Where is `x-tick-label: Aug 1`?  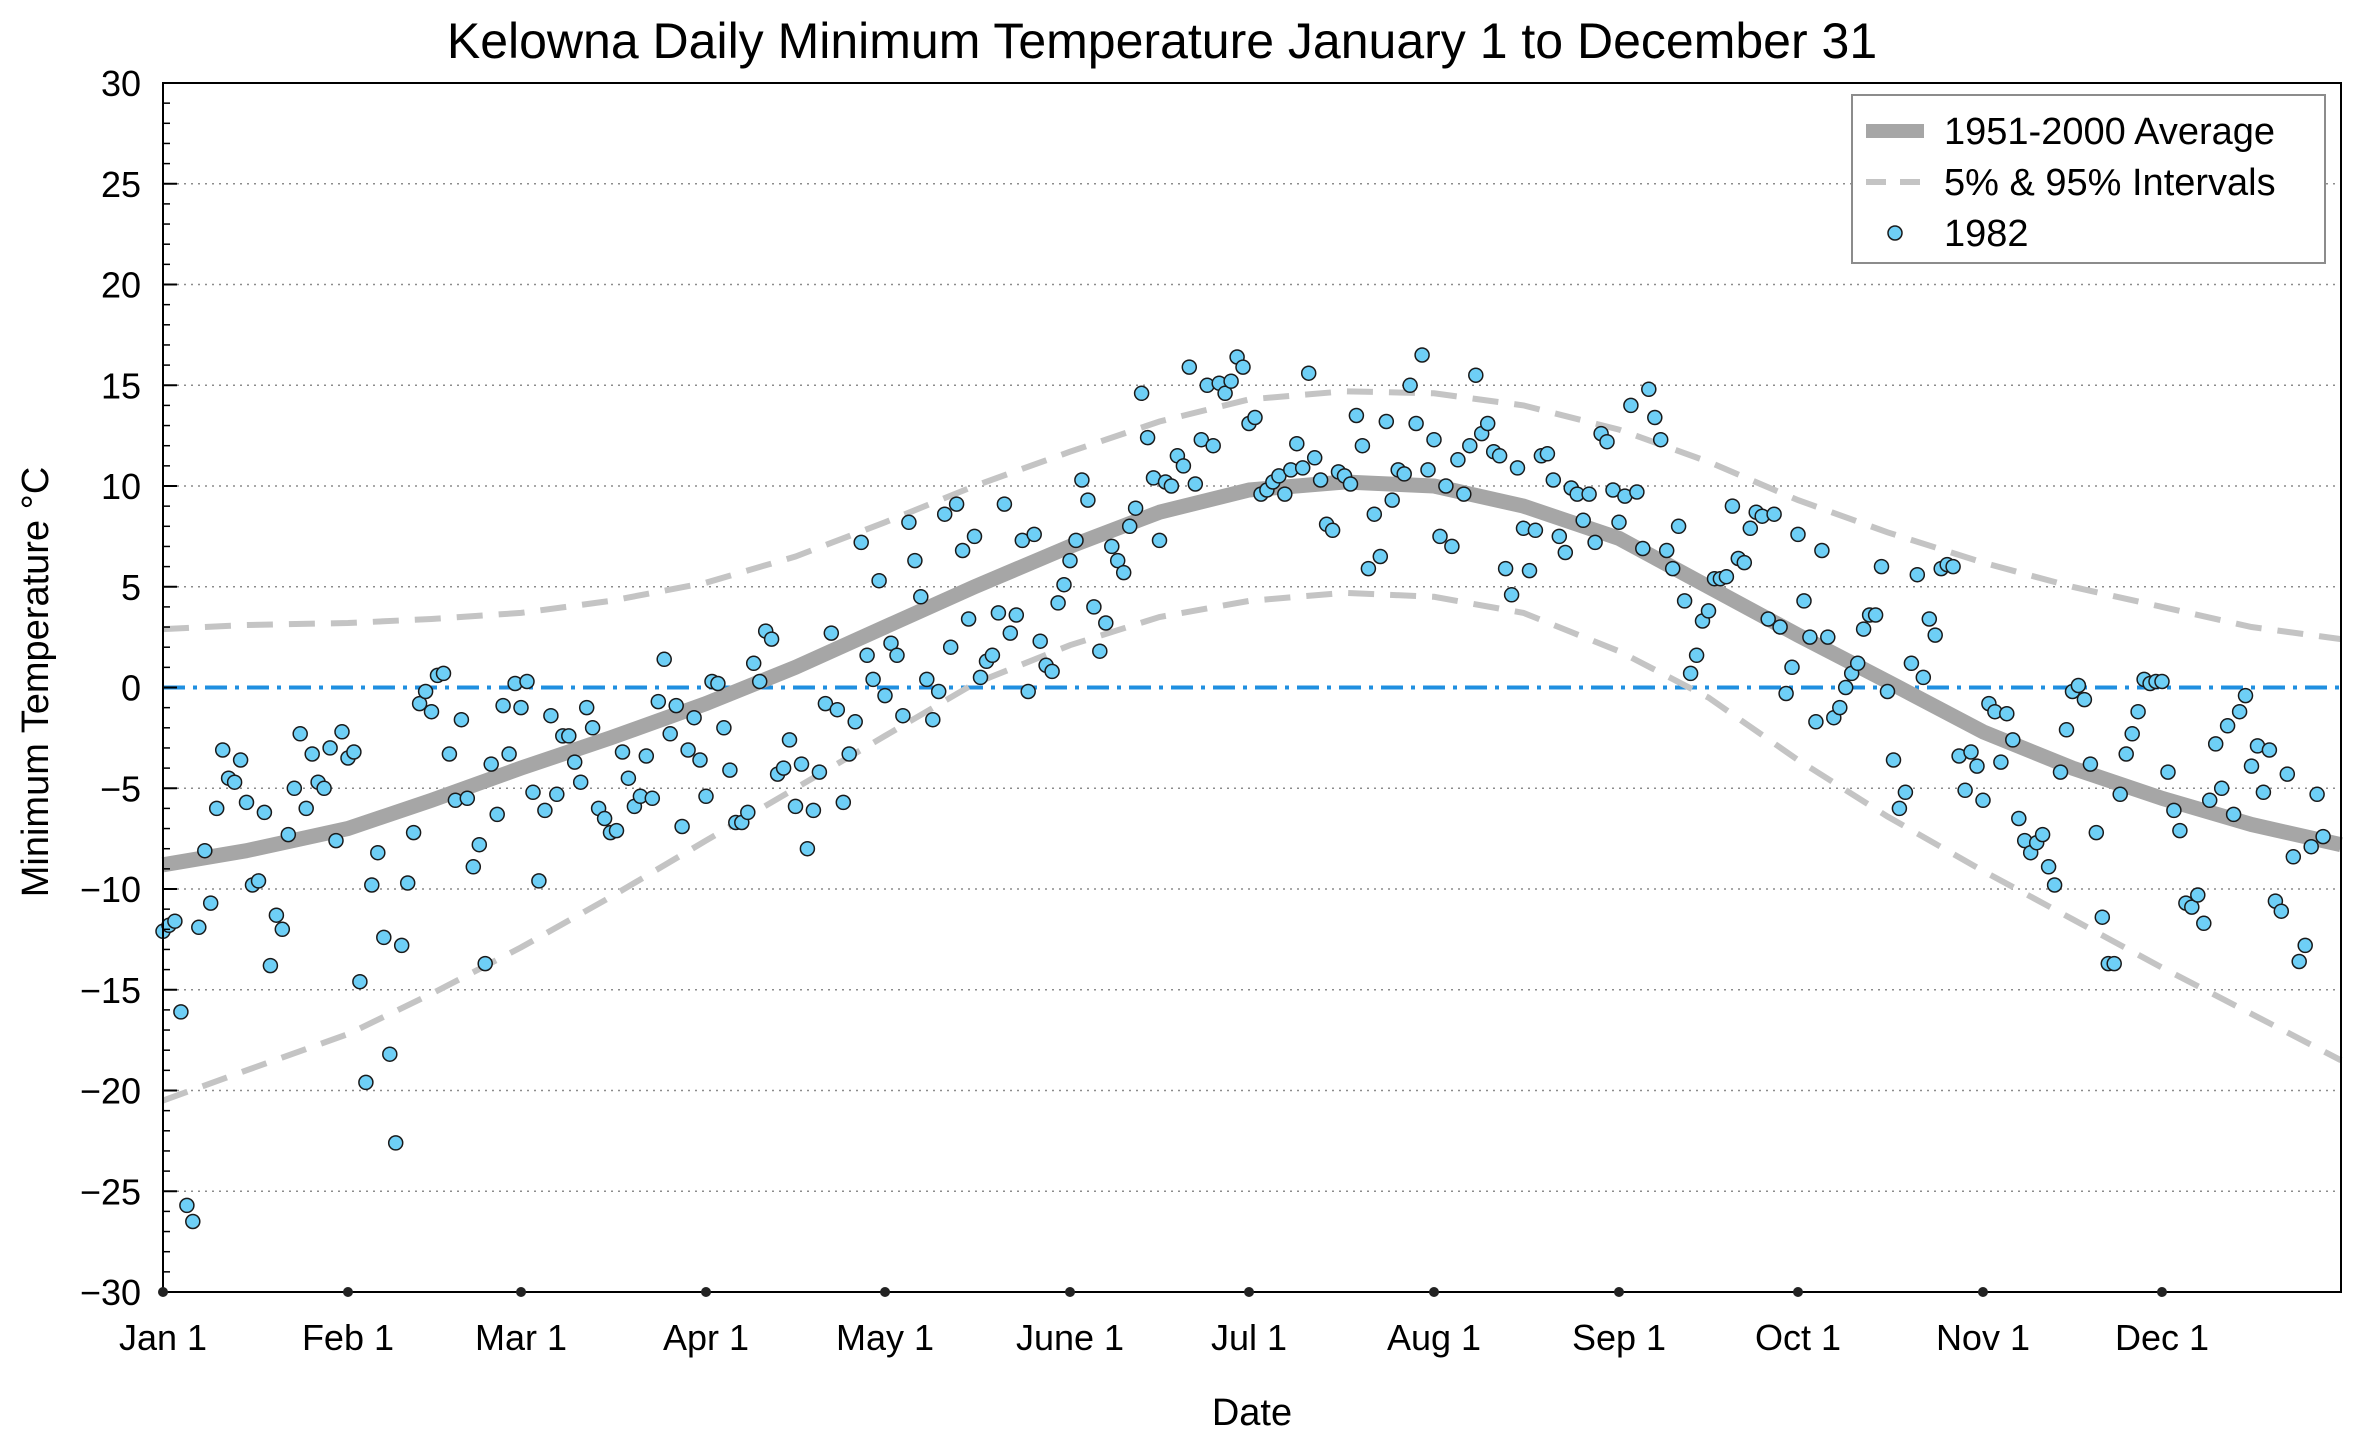
x-tick-label: Aug 1 is located at coordinates (1434, 1337).